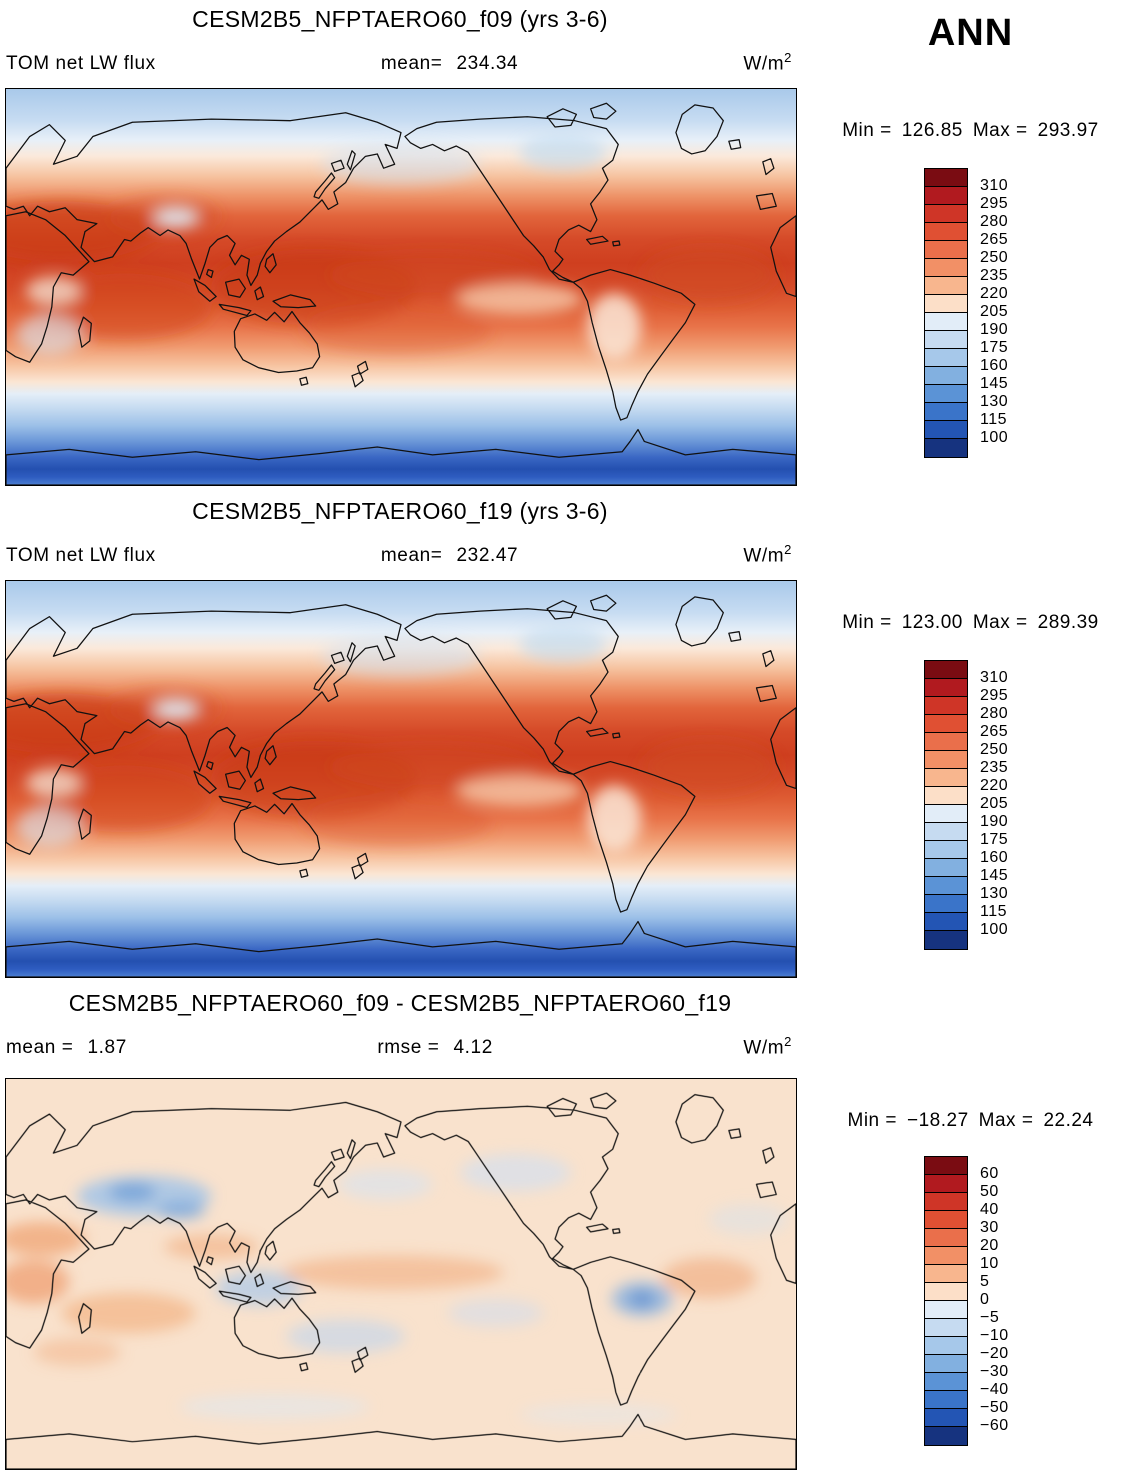 The height and width of the screenshot is (1478, 1129). What do you see at coordinates (970, 33) in the screenshot?
I see `season-label: ANN` at bounding box center [970, 33].